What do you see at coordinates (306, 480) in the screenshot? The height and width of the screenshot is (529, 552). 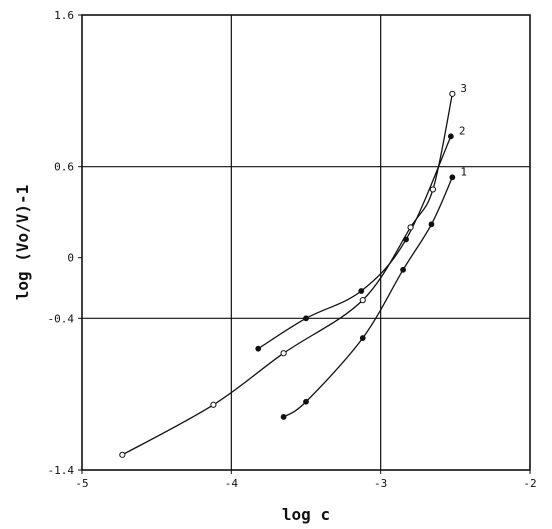 I see `x-axis-ticks: -5 -4 -3 -2` at bounding box center [306, 480].